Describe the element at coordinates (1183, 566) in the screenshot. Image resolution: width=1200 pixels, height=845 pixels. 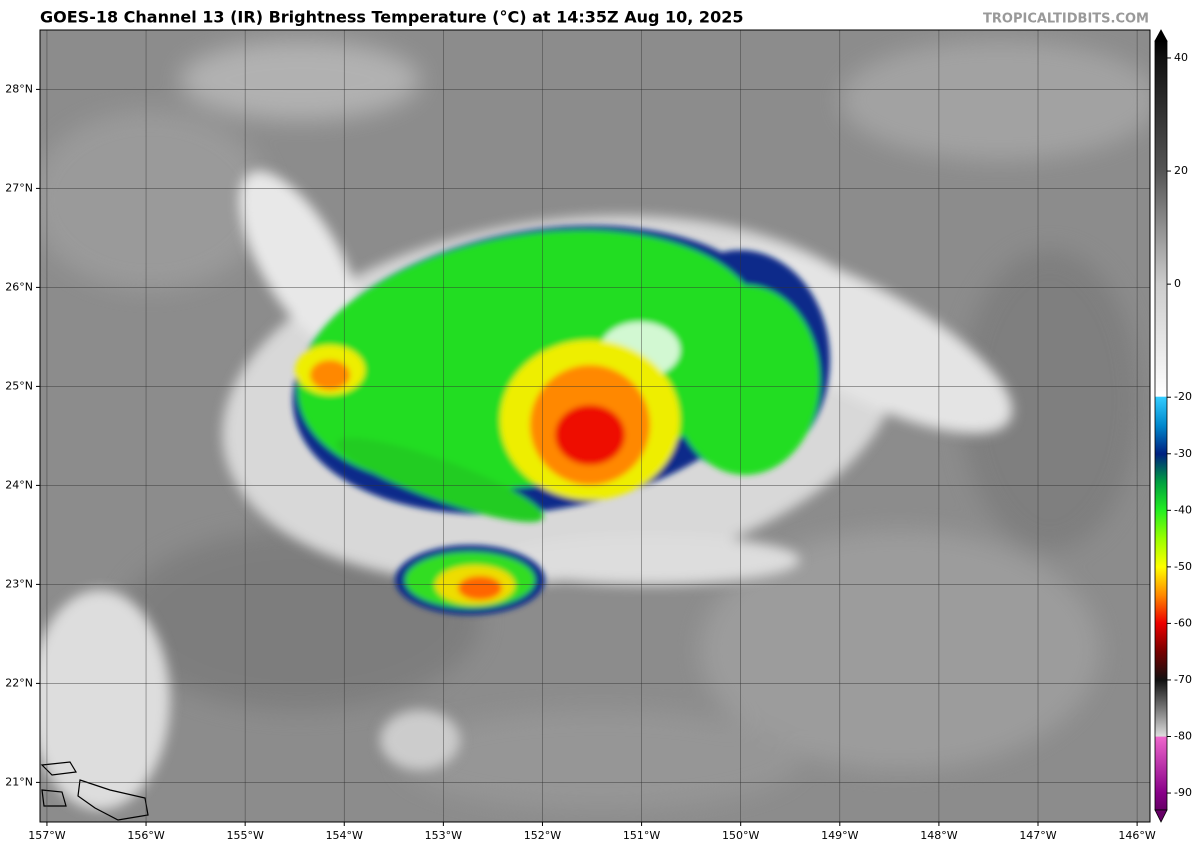
I see `colorbar-tick-label: -50` at that location.